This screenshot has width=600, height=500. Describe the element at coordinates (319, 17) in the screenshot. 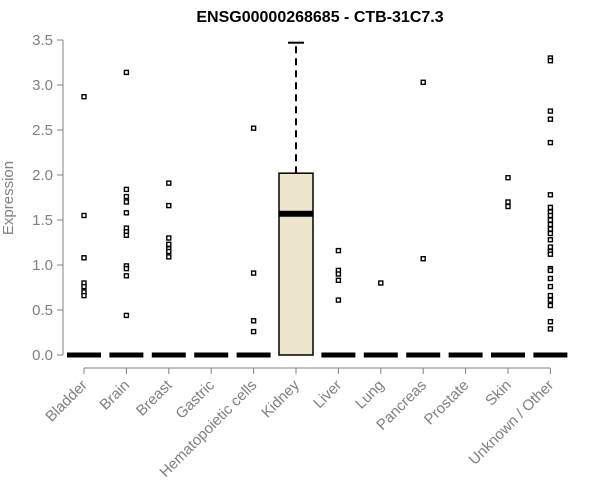

I see `chart-title: ENSG00000268685 - CTB-31C7.3` at that location.